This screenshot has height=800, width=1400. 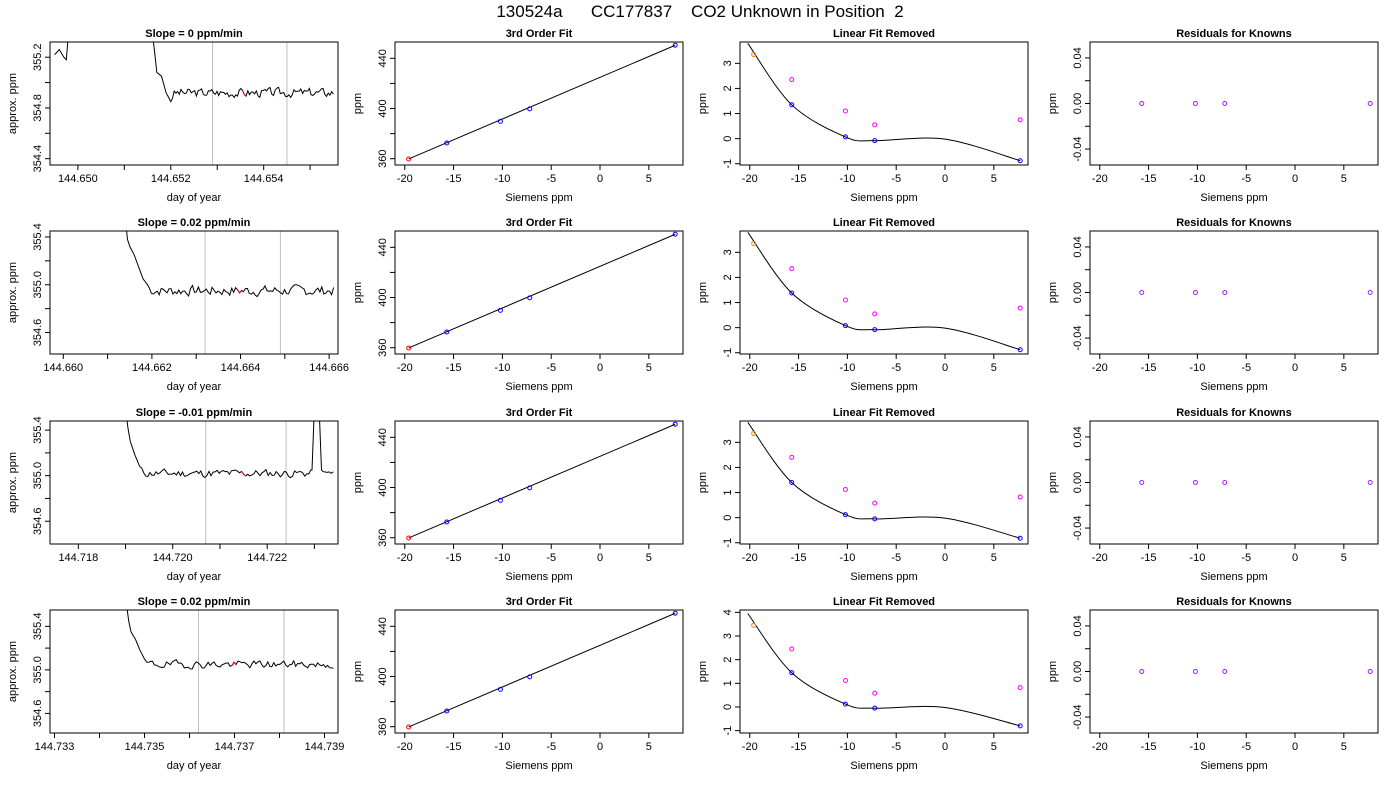 I want to click on x-axis-label: day of year, so click(x=194, y=577).